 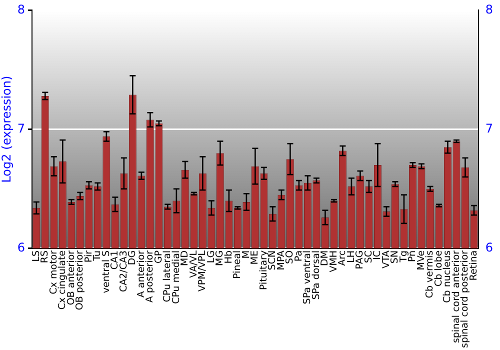 What do you see at coordinates (21, 9) in the screenshot?
I see `y-tick-label: 8` at bounding box center [21, 9].